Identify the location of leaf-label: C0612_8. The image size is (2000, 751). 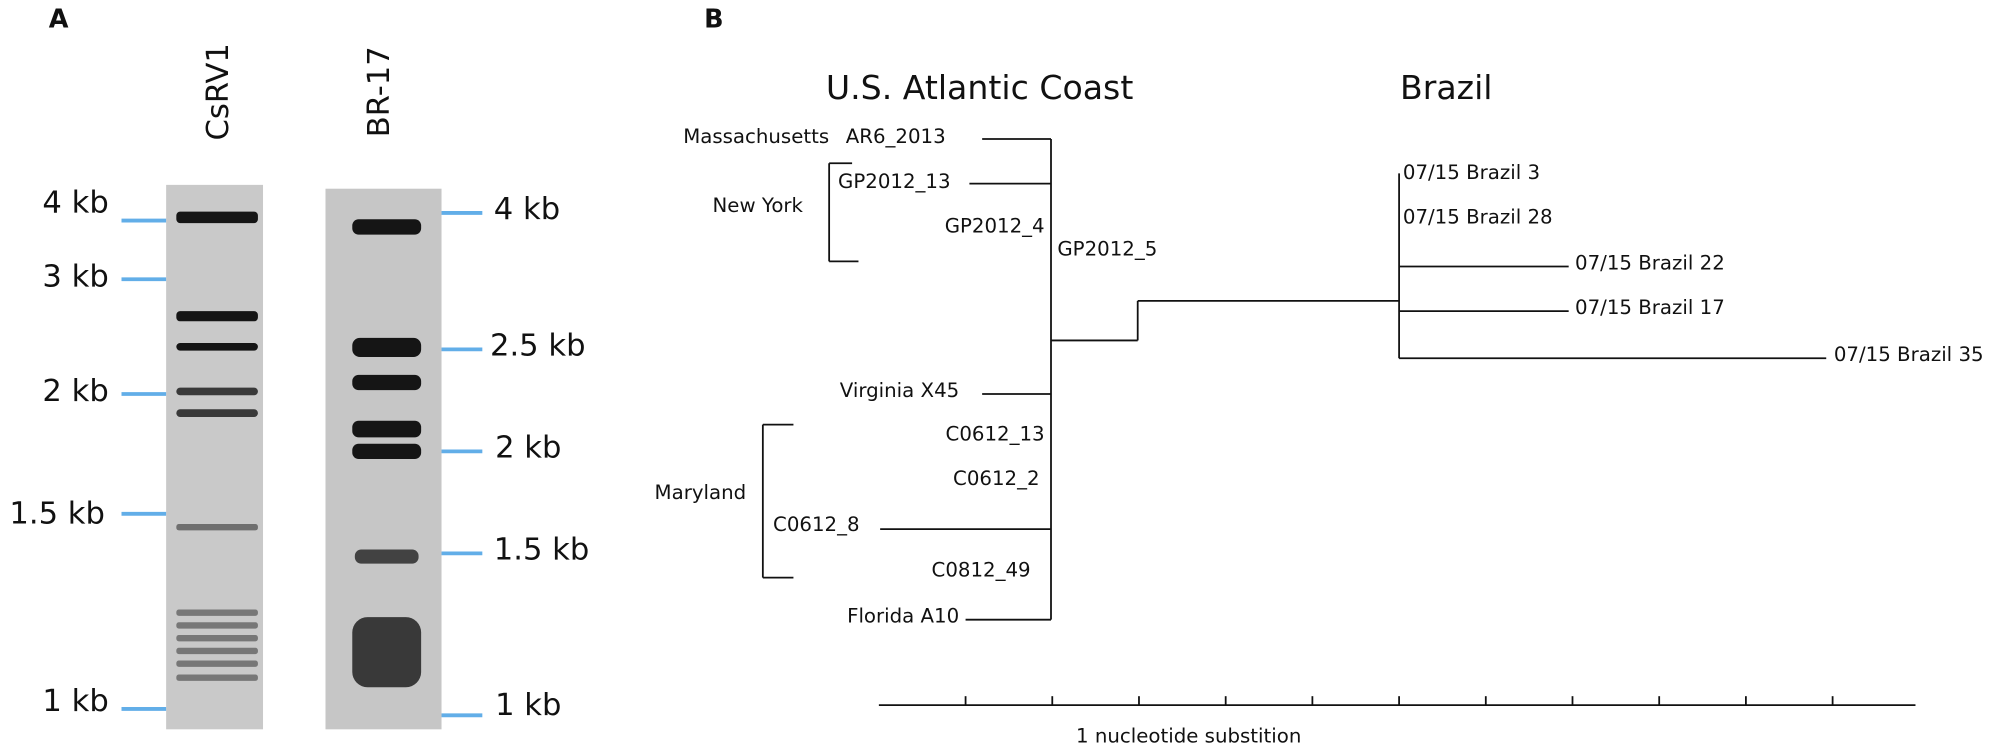
(816, 524).